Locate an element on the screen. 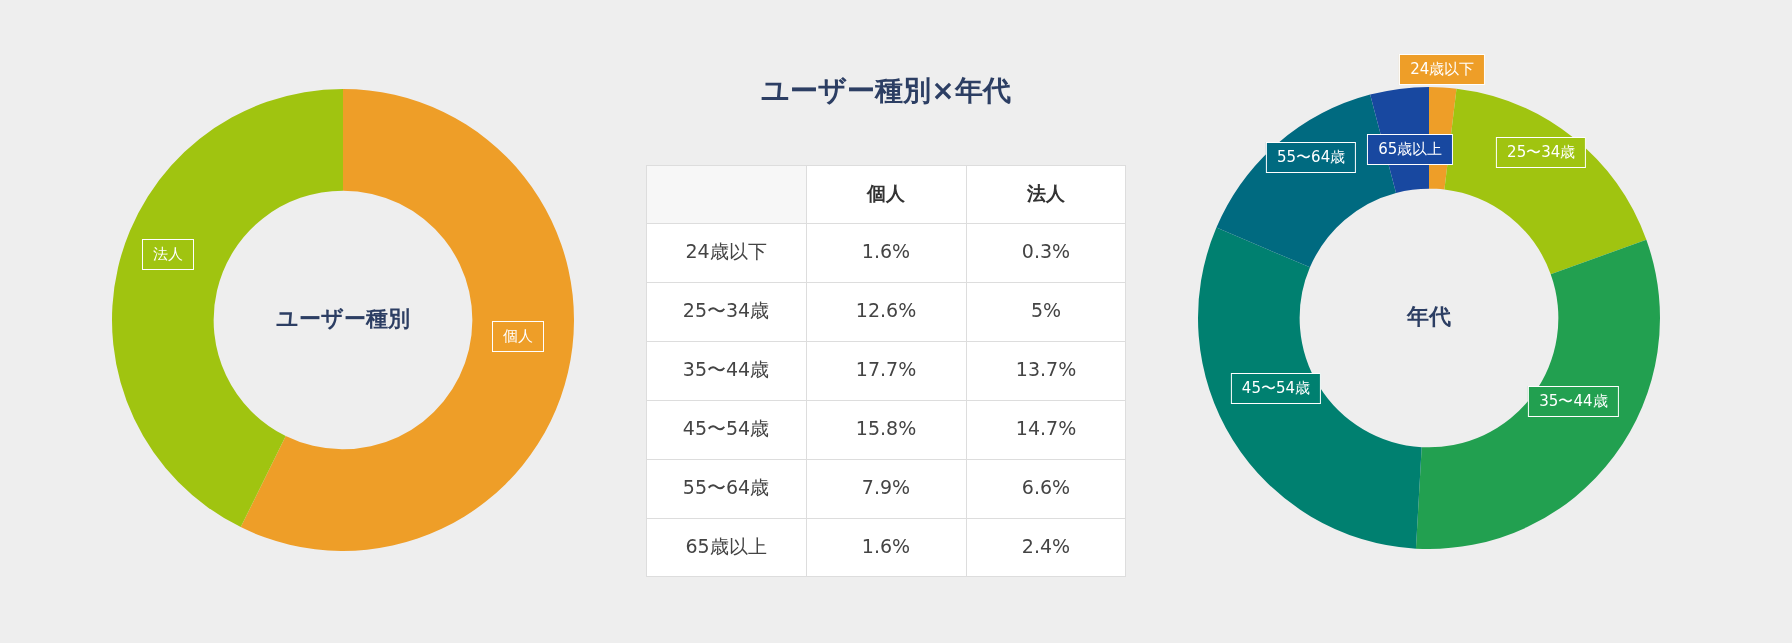  y-tick-label: 55〜64歳 is located at coordinates (726, 487).